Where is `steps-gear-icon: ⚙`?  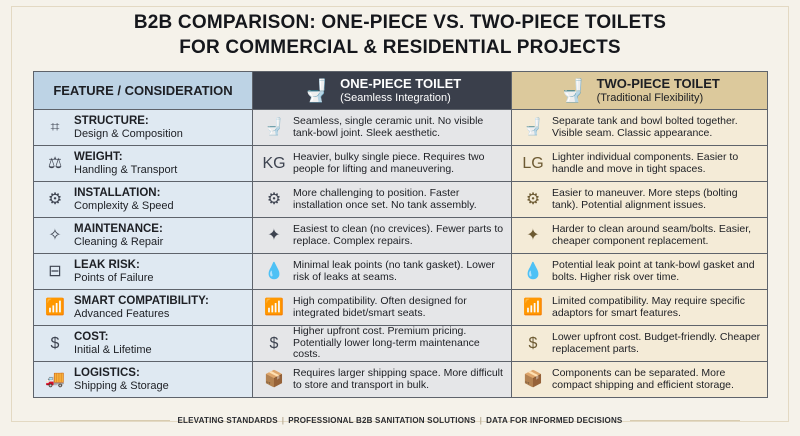 steps-gear-icon: ⚙ is located at coordinates (533, 199).